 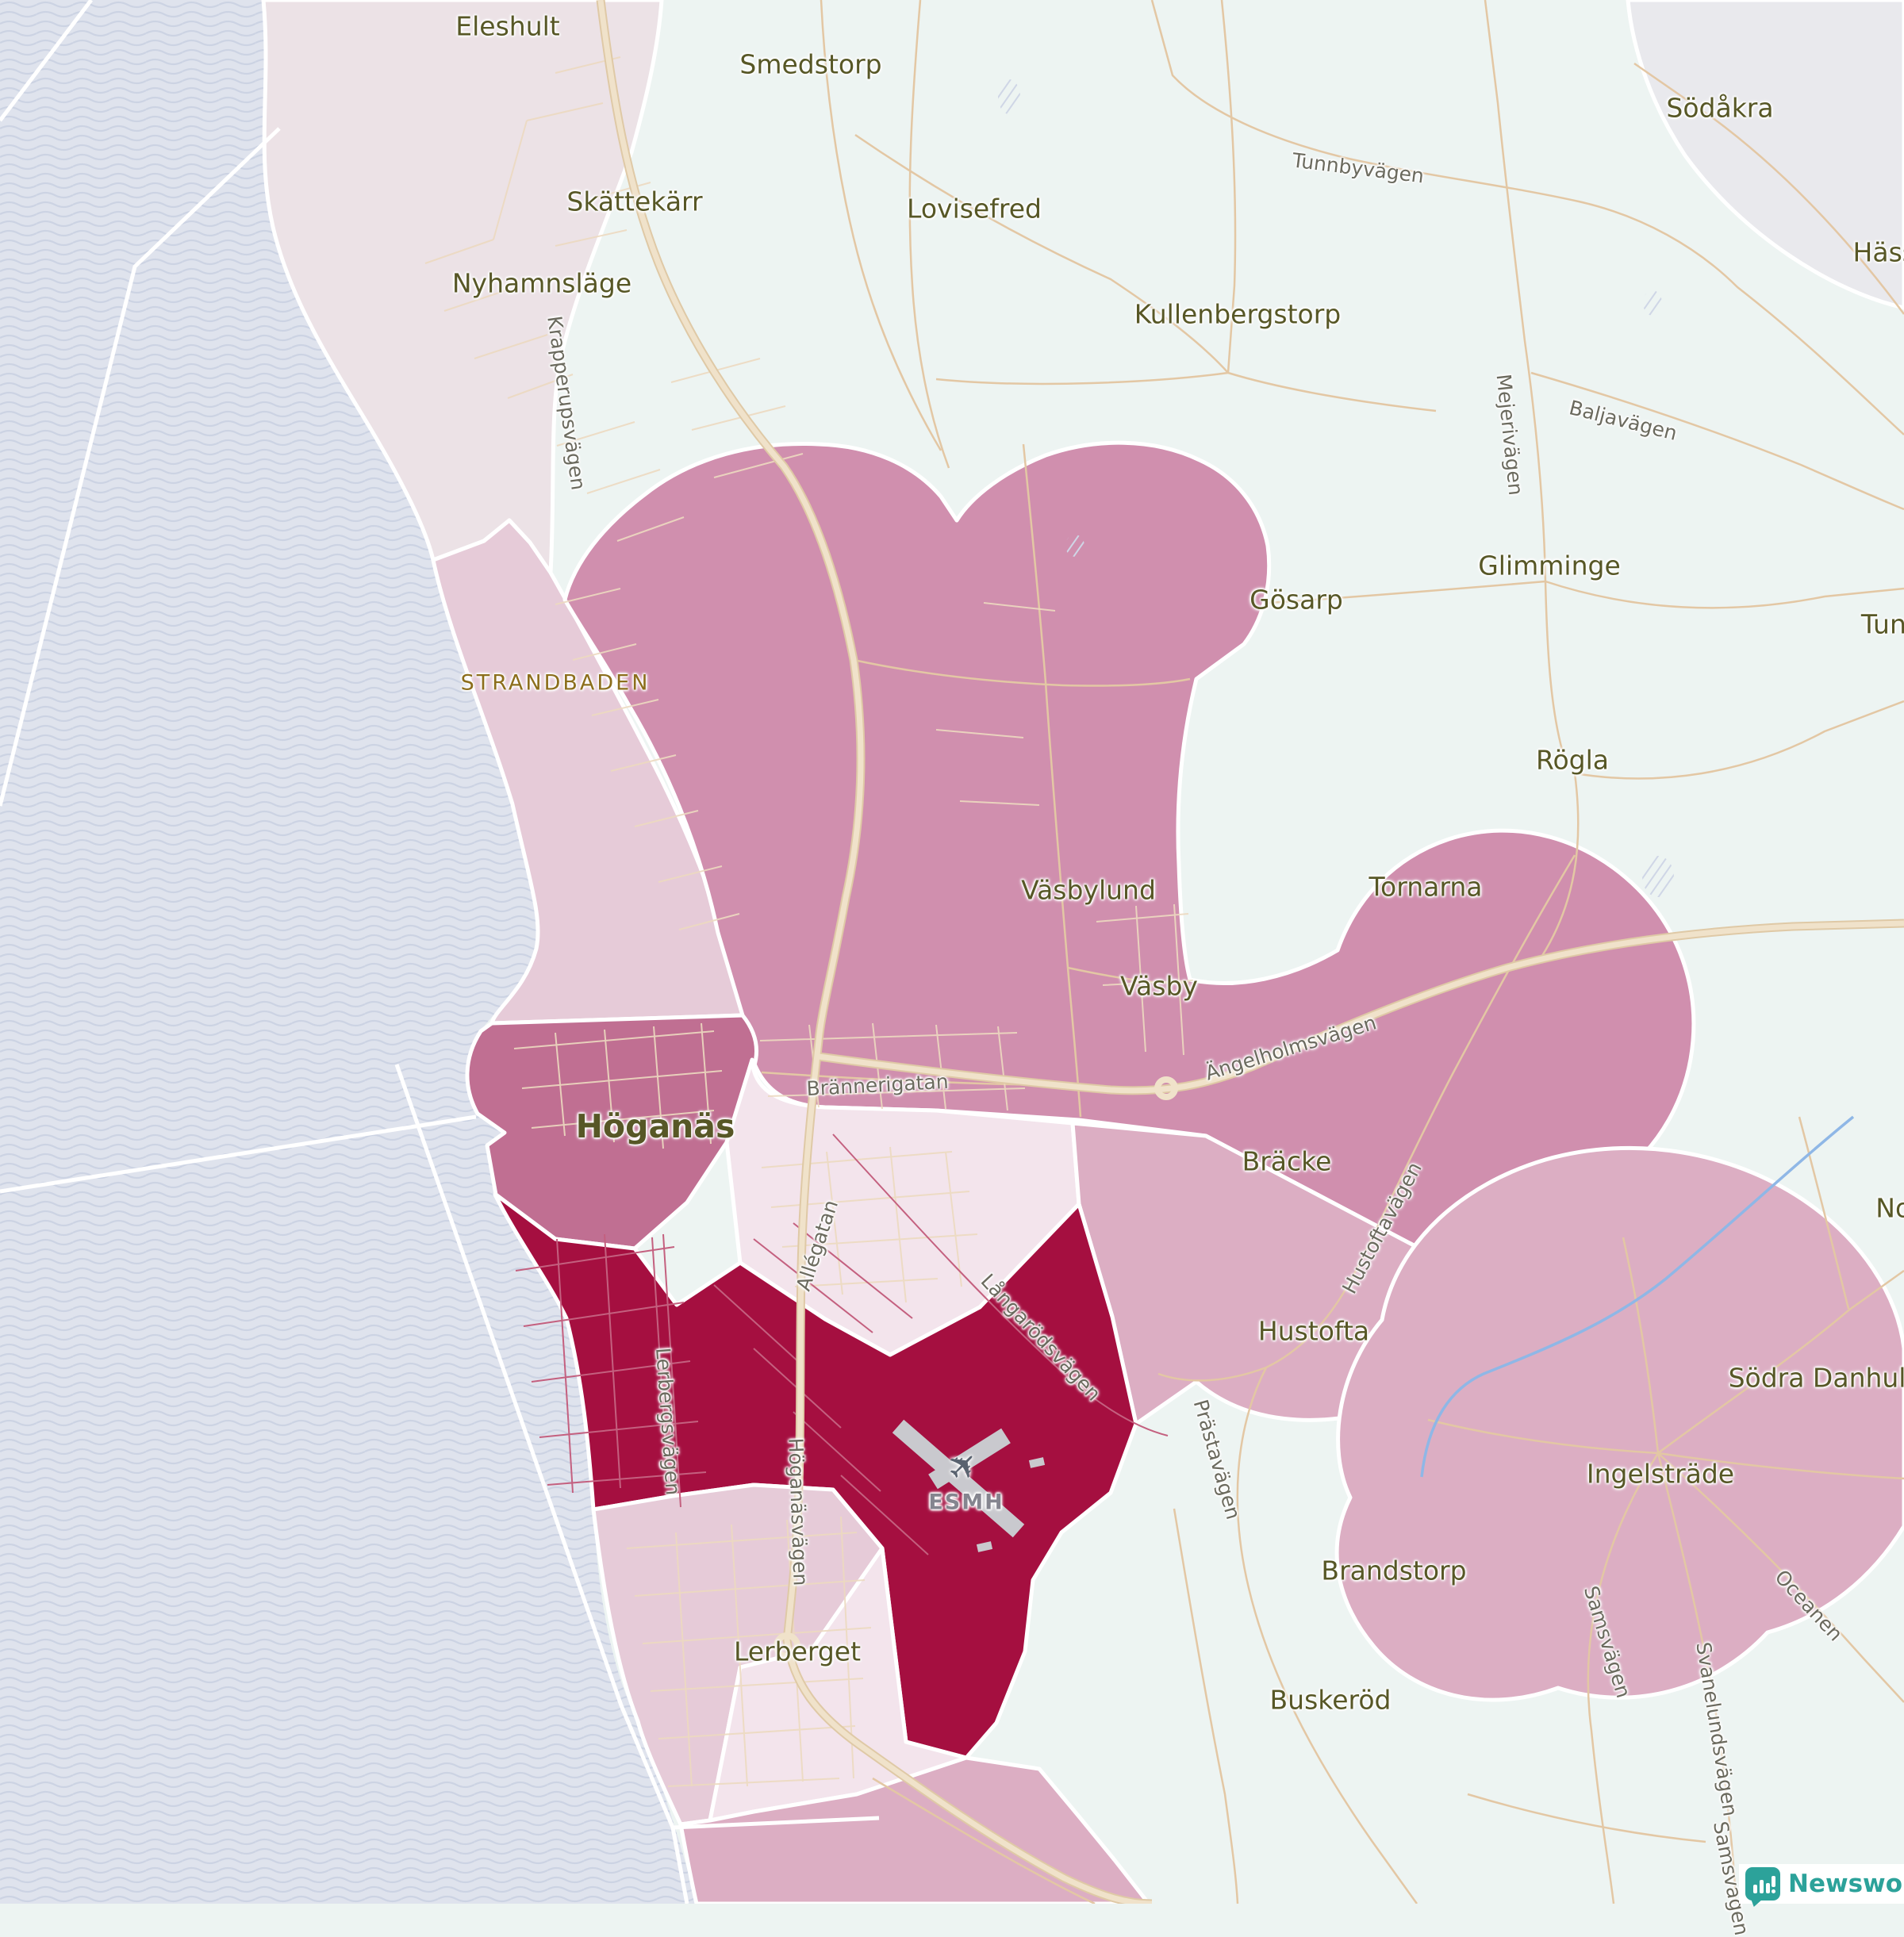 What do you see at coordinates (1637, 1296) in the screenshot?
I see `stream` at bounding box center [1637, 1296].